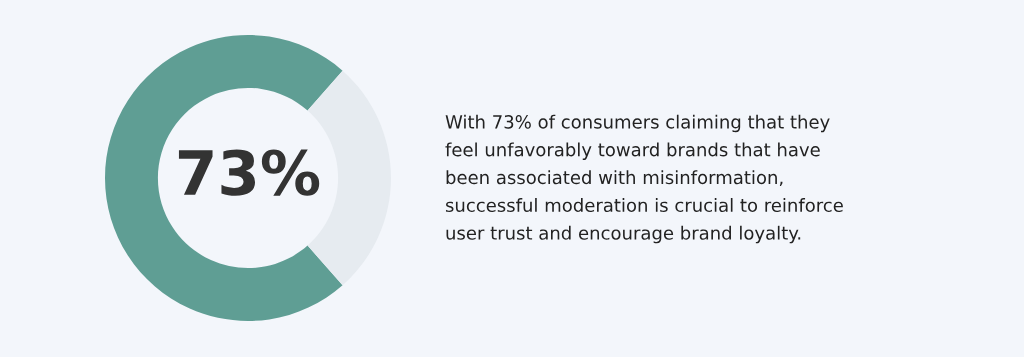  I want to click on data-label: 73%, so click(249, 172).